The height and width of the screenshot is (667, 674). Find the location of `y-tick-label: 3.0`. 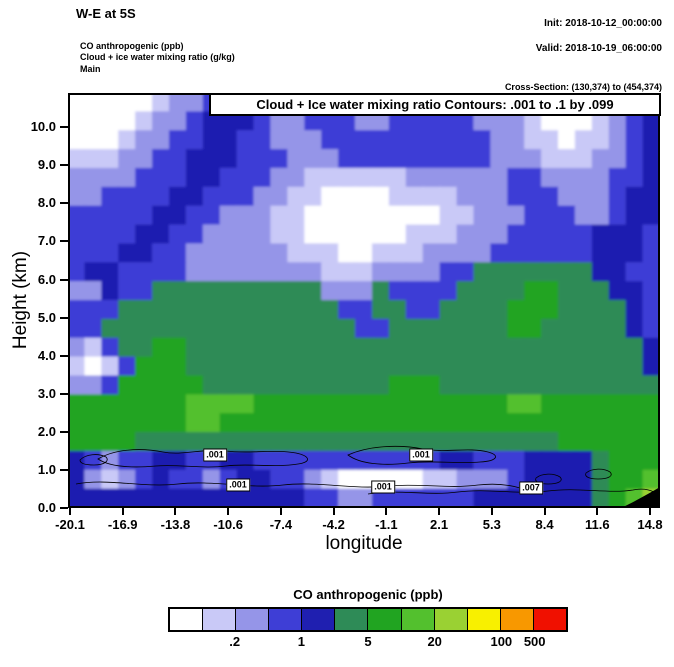

y-tick-label: 3.0 is located at coordinates (46, 393).